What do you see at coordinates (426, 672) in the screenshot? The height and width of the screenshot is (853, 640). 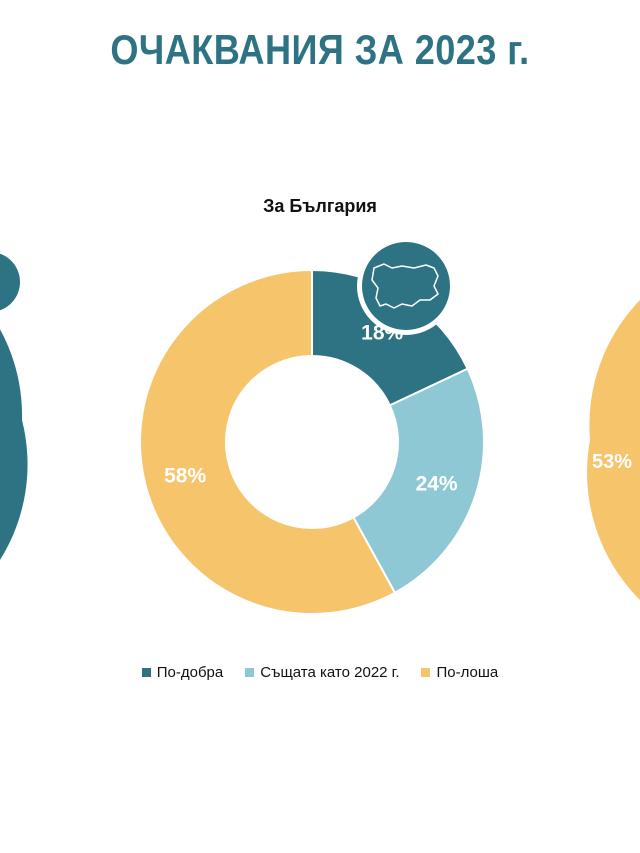 I see `legend-swatch-worse` at bounding box center [426, 672].